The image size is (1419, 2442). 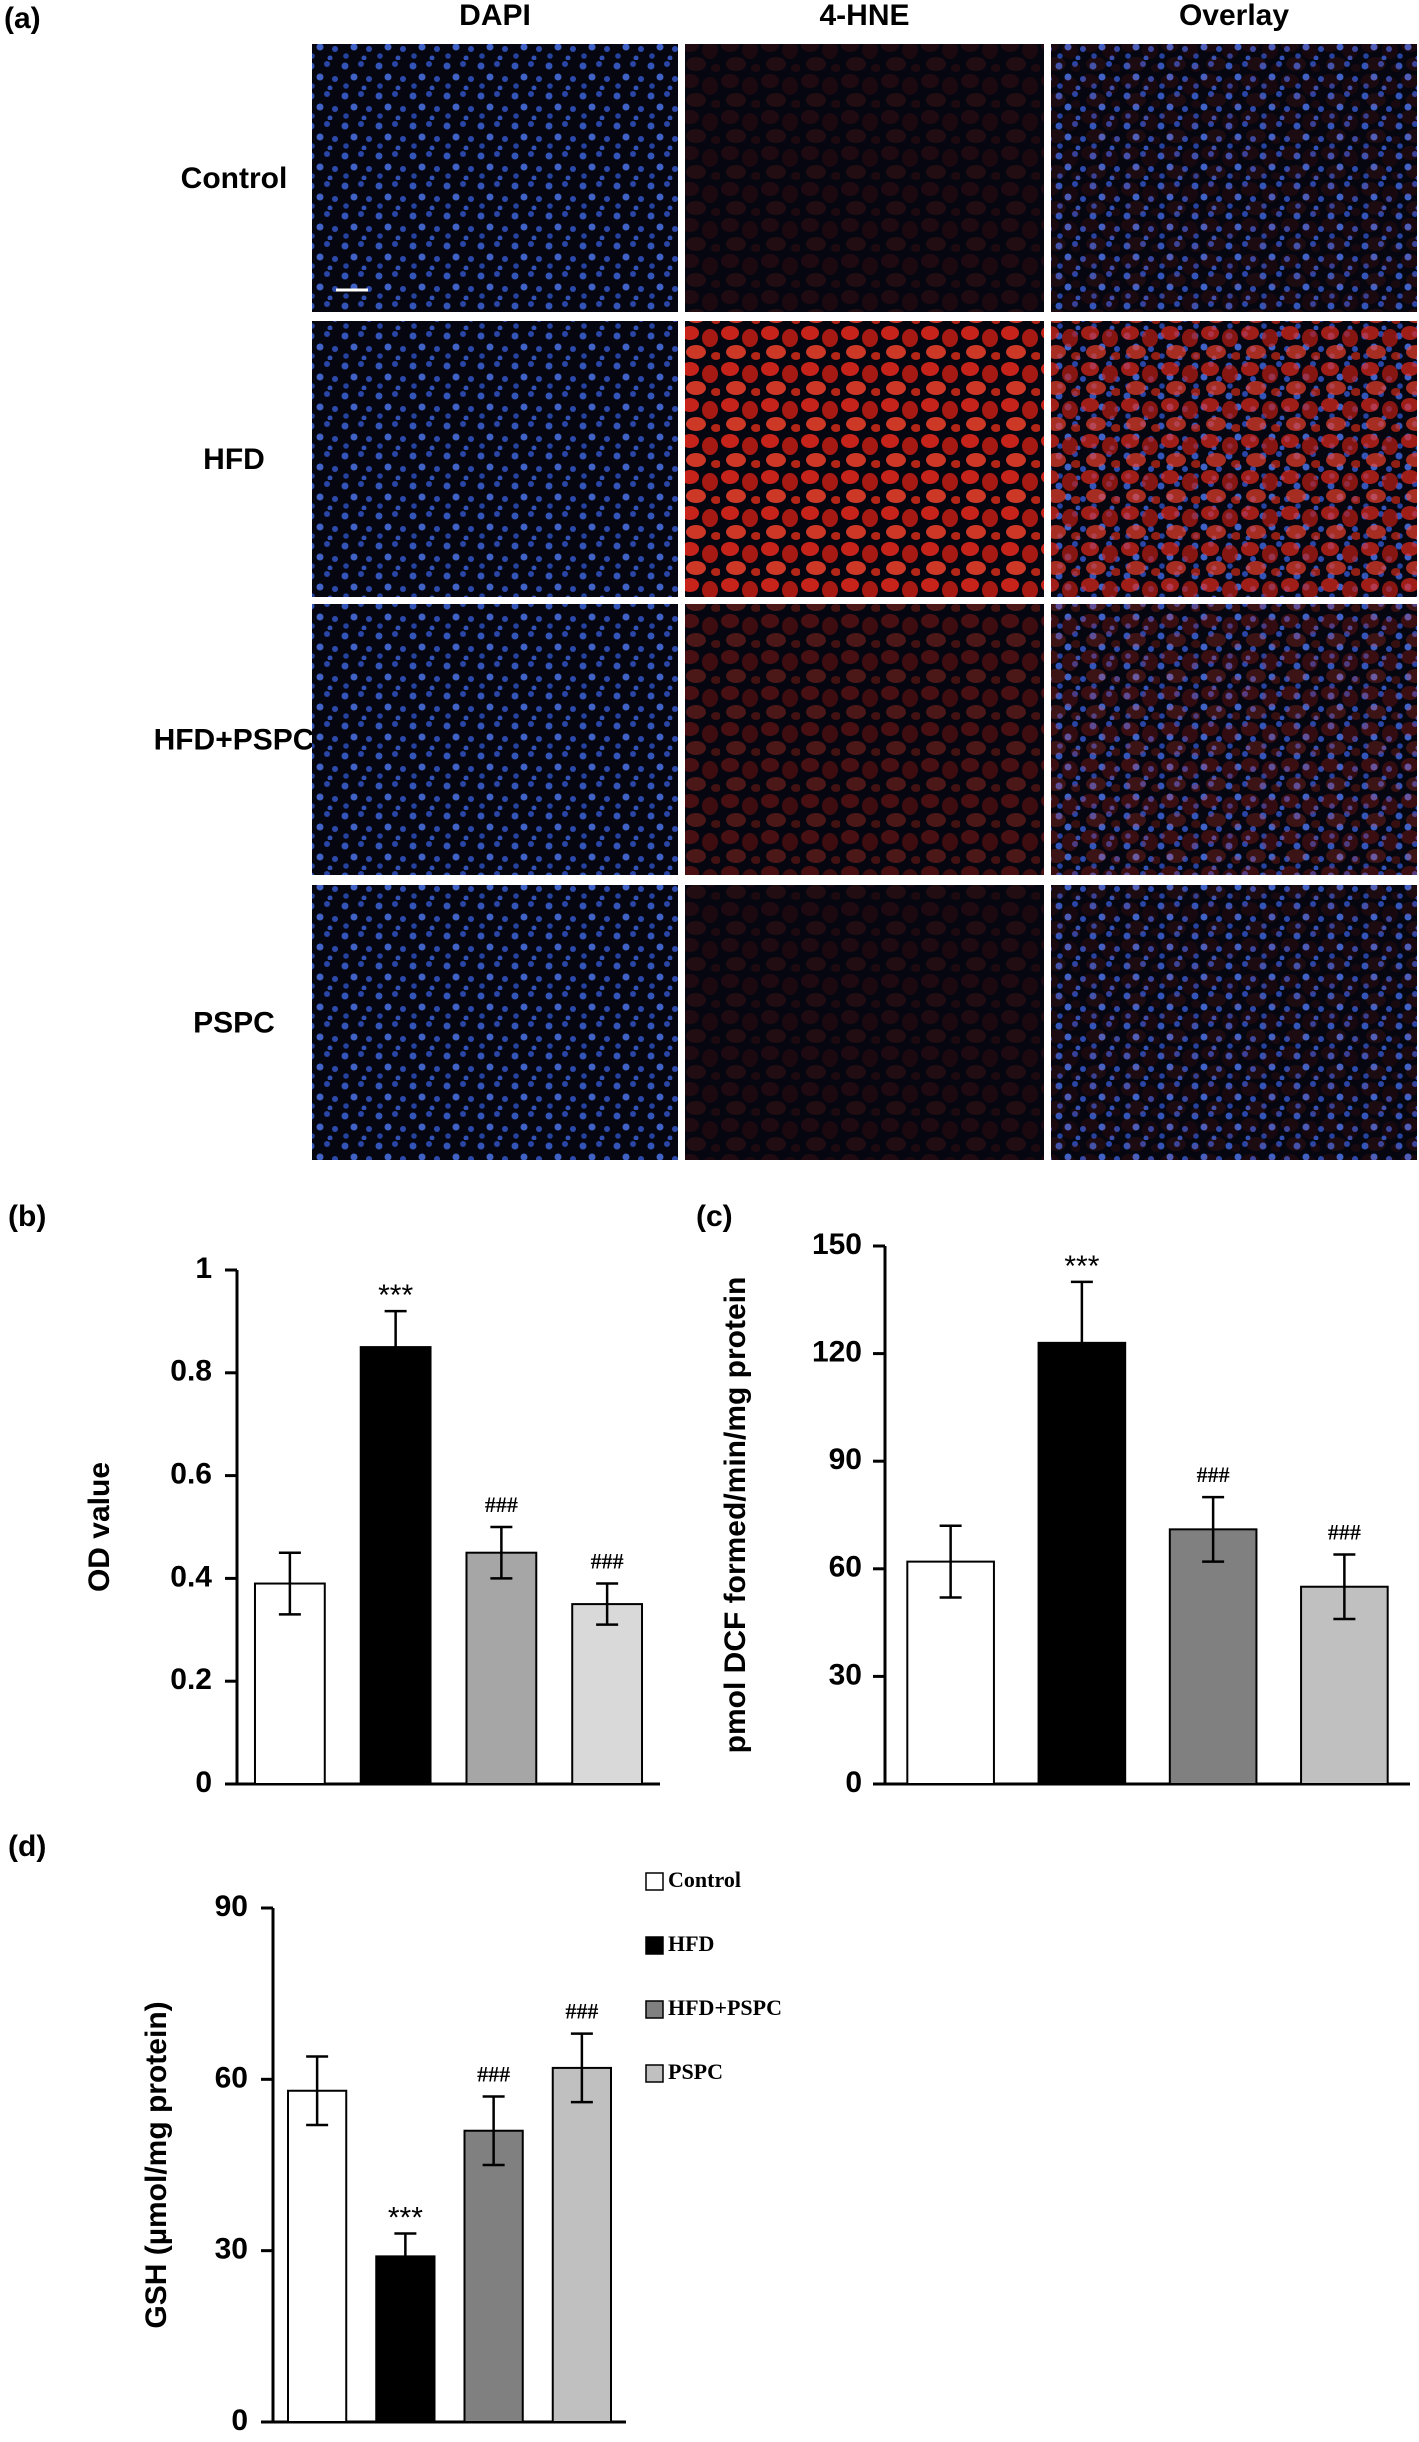 I want to click on legend-label: Control, so click(x=704, y=1879).